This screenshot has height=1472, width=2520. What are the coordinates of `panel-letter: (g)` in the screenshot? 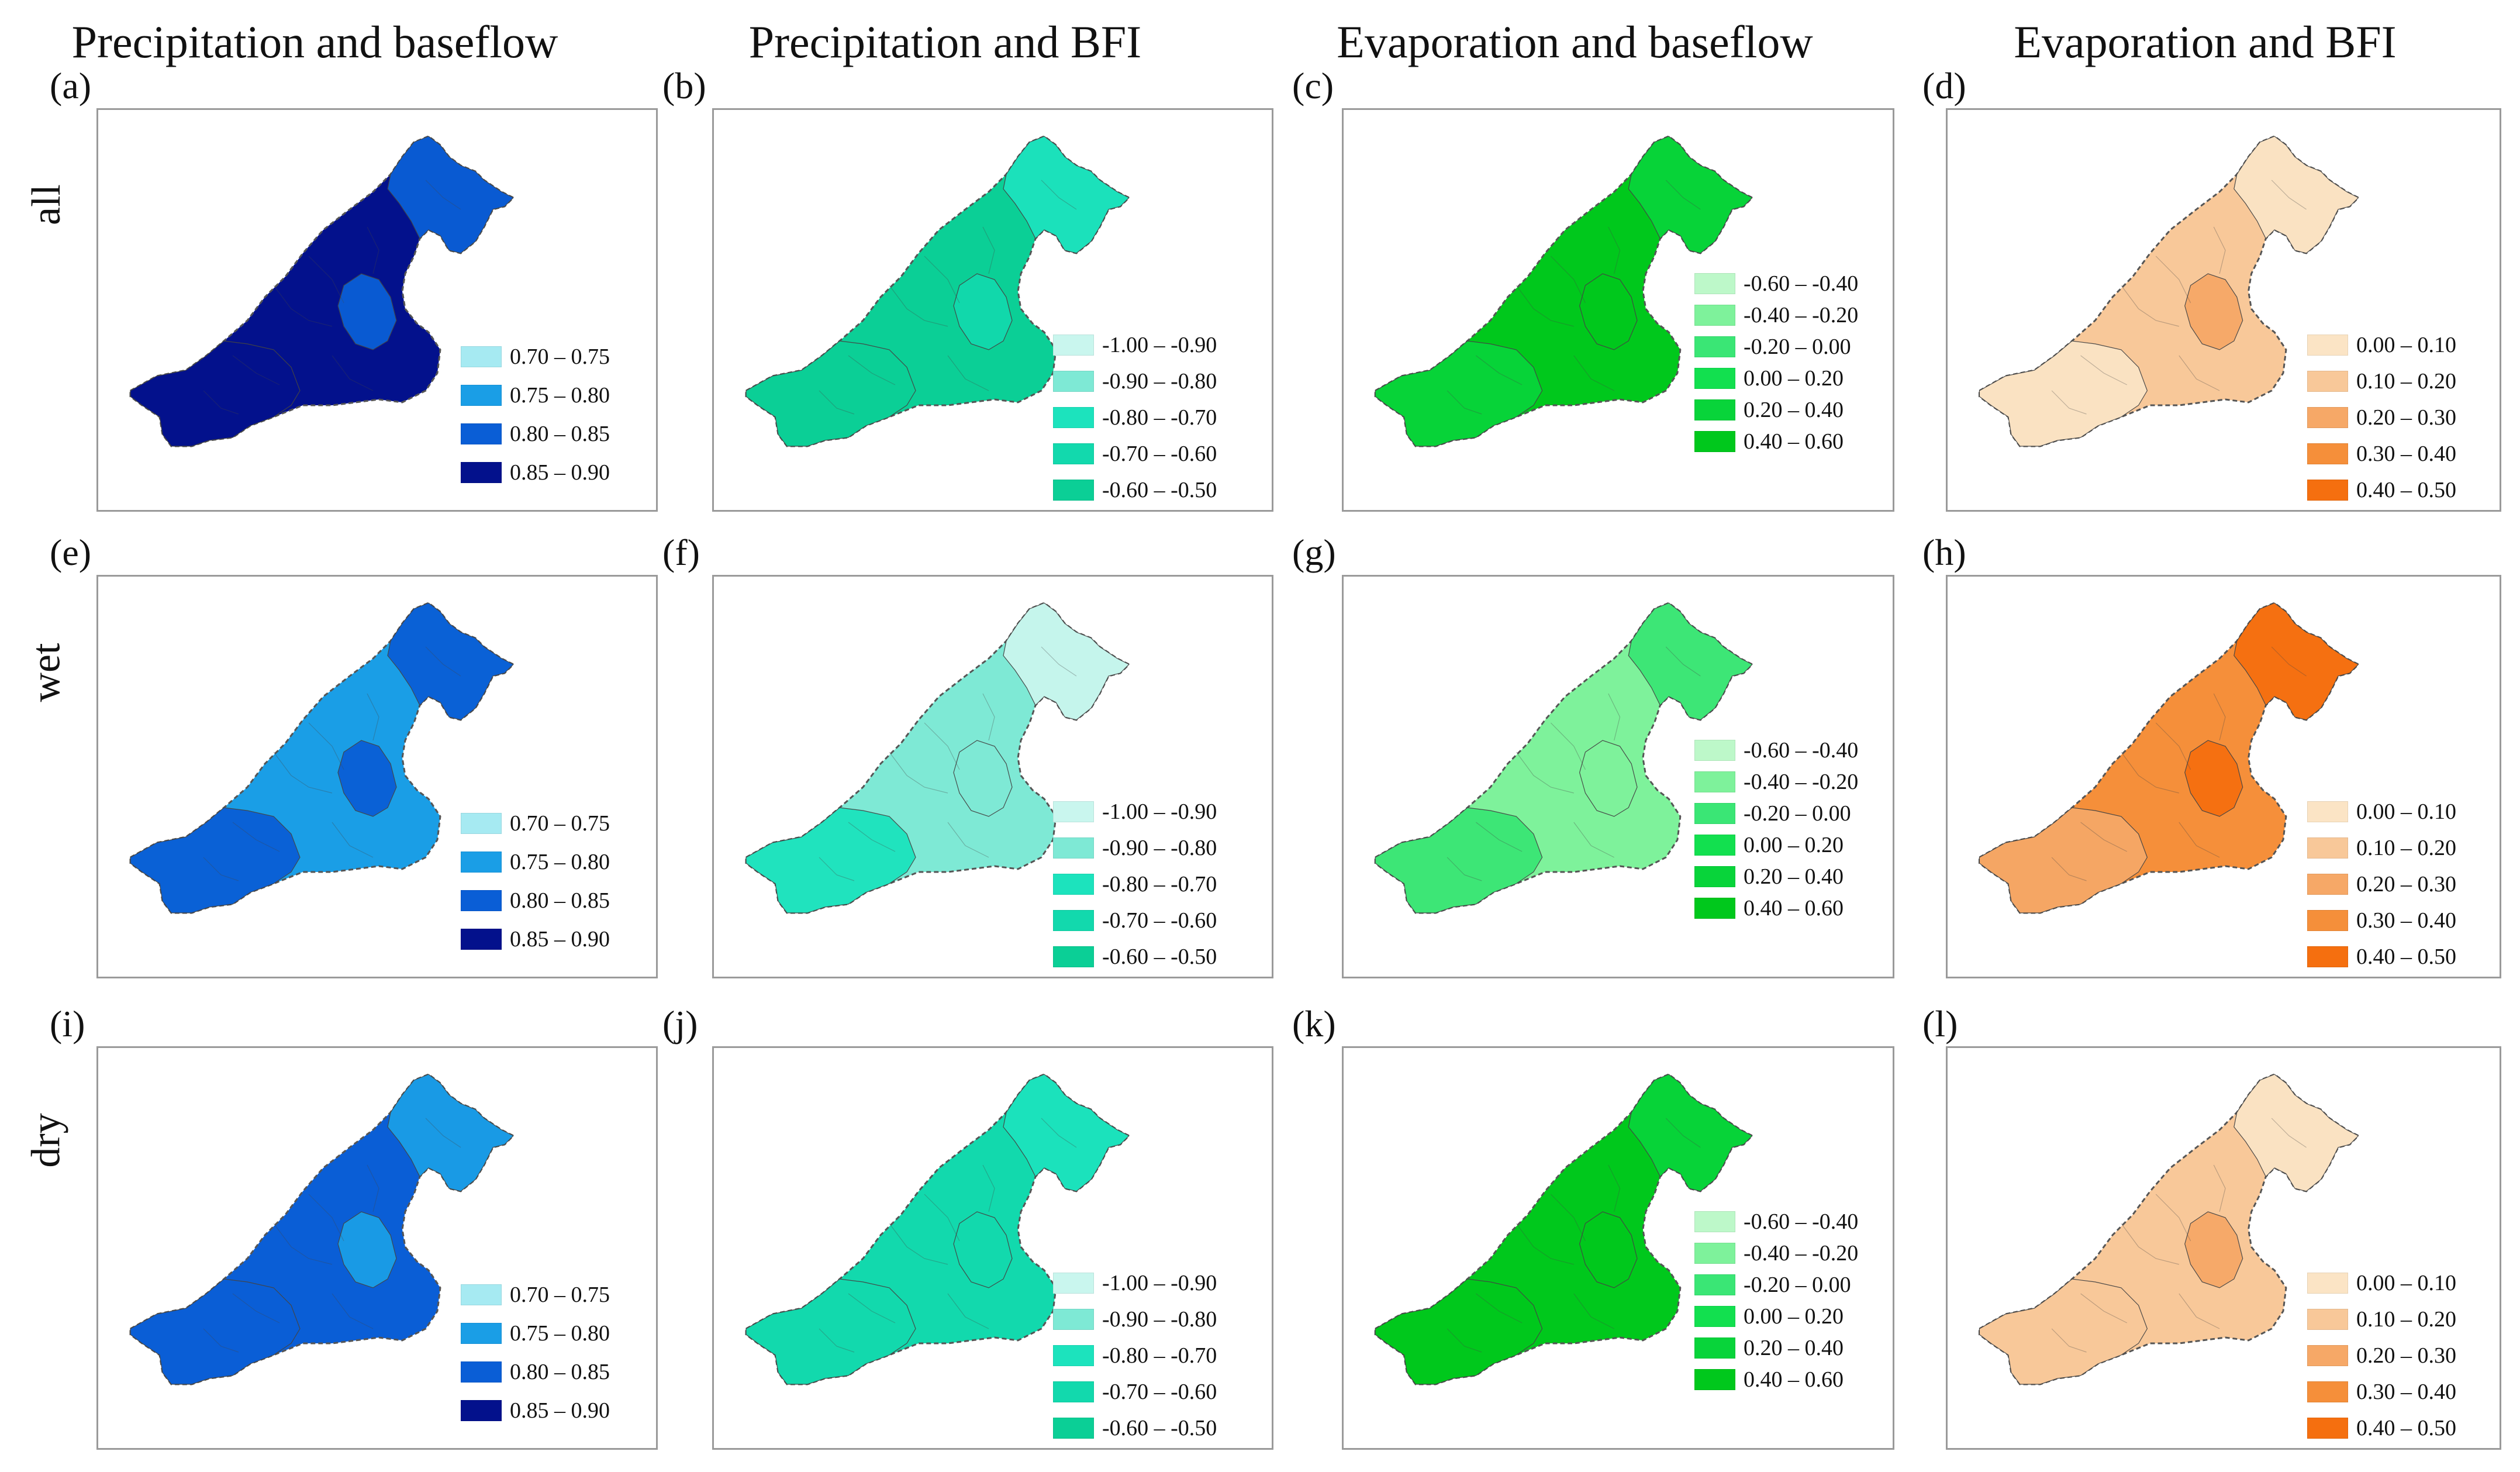 It's located at (1314, 552).